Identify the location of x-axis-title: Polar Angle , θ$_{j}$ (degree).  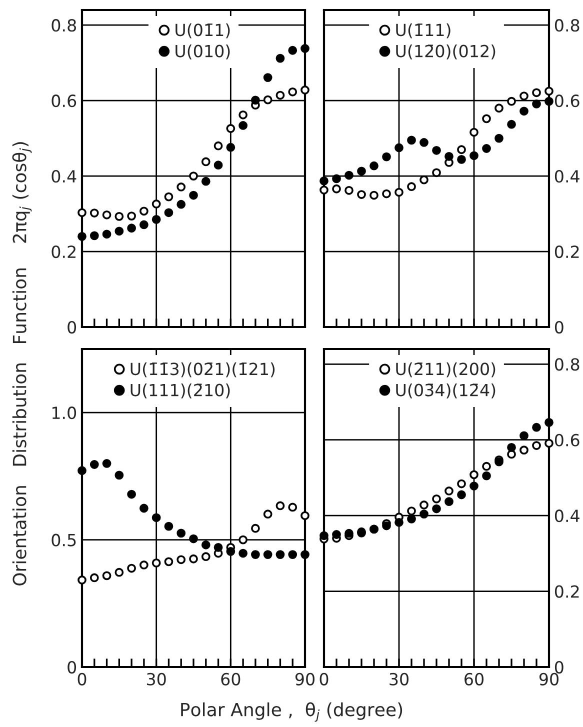
(291, 712).